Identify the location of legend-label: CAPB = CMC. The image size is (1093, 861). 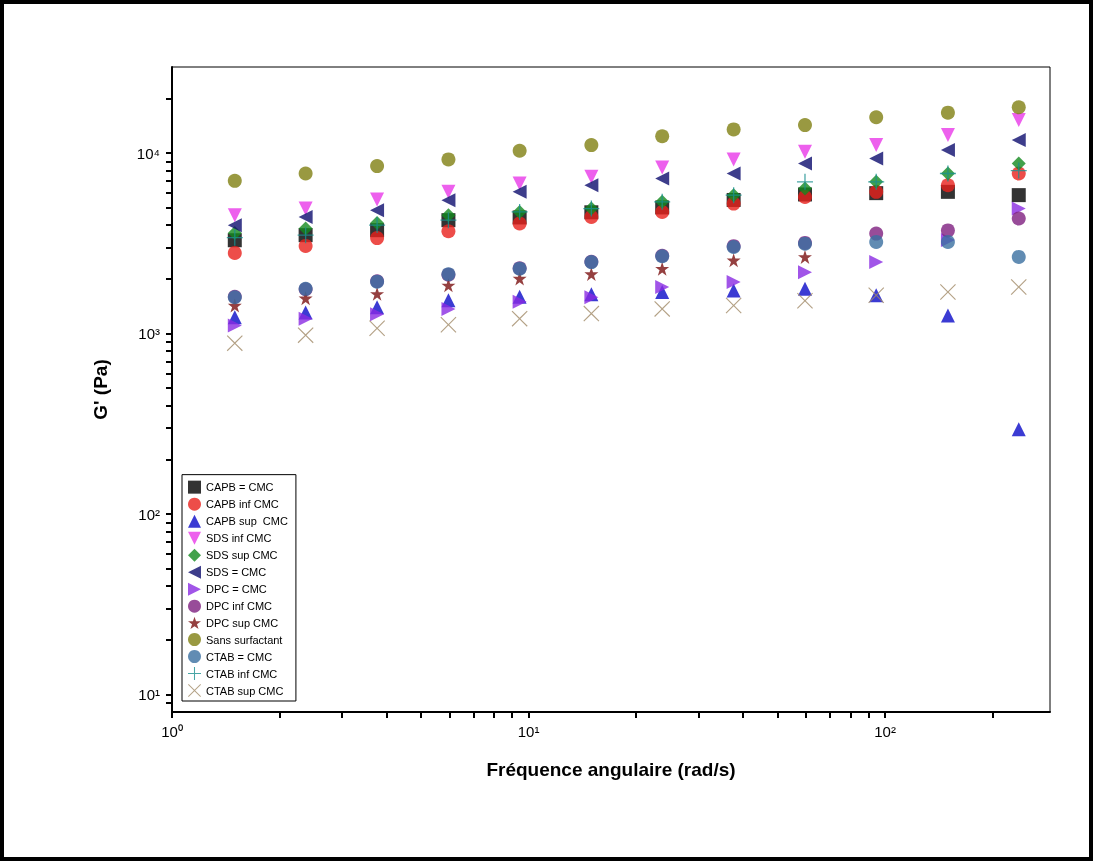
(240, 487).